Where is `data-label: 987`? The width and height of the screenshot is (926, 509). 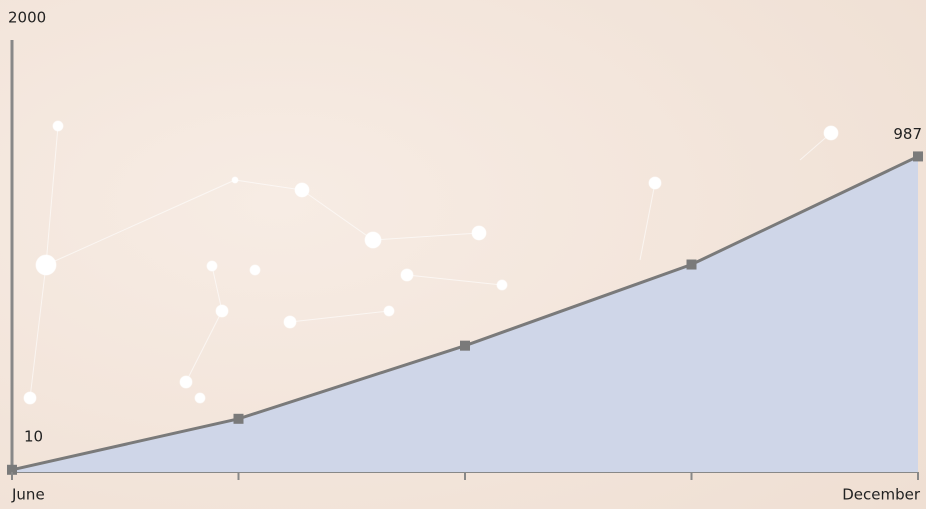
data-label: 987 is located at coordinates (907, 134).